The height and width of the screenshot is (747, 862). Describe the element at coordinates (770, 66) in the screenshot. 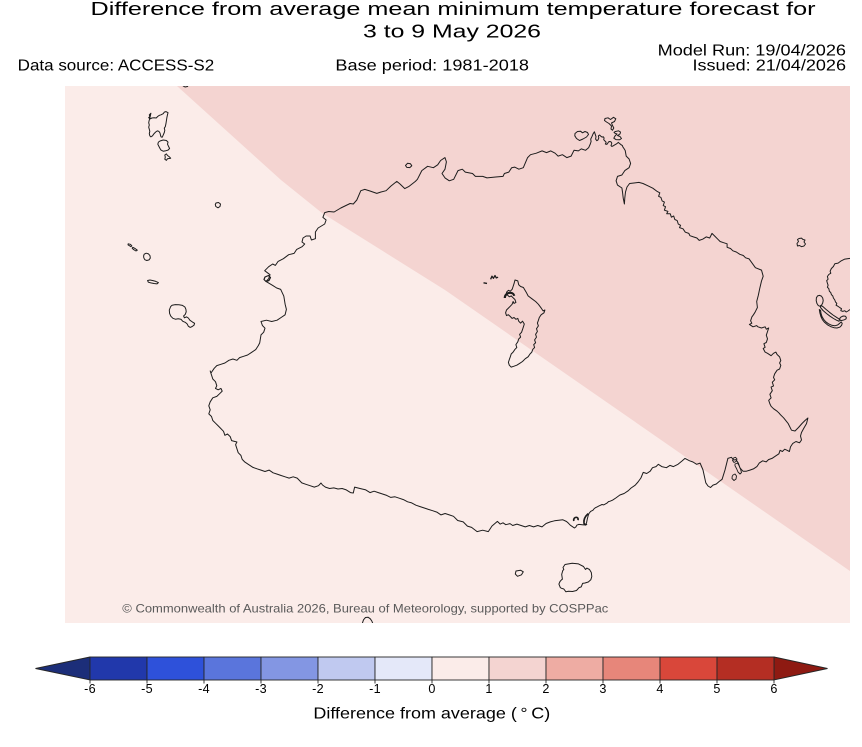

I see `svg-text: Issued: 21/04/2026` at that location.